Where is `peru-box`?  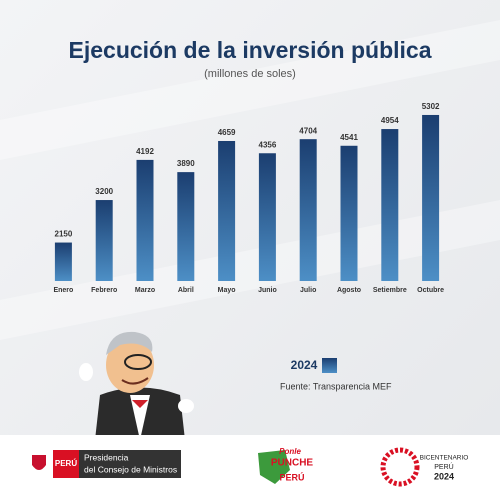 peru-box is located at coordinates (66, 464).